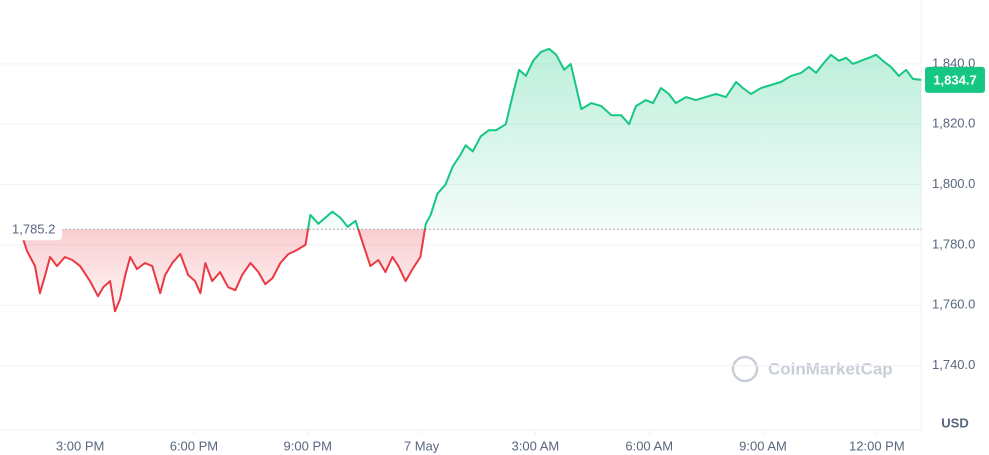  I want to click on x-tick-label: 6:00 AM, so click(649, 445).